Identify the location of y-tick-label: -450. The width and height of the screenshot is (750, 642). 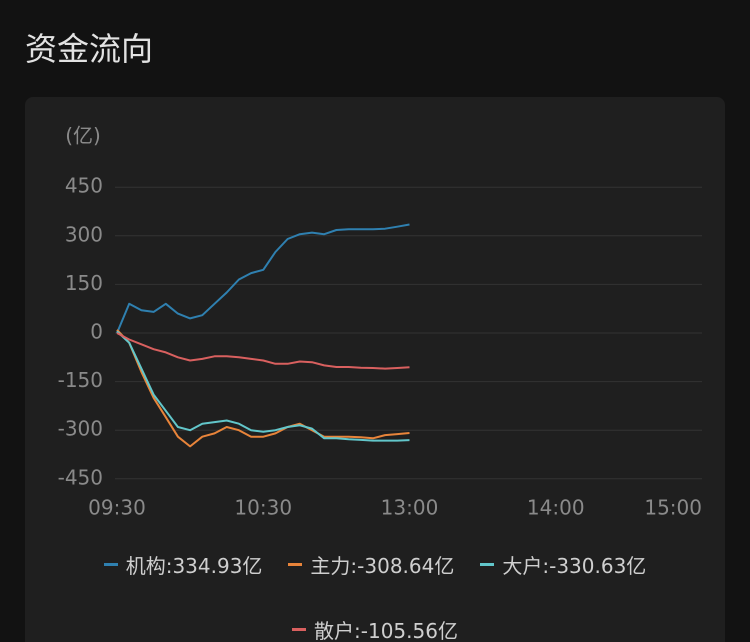
(80, 477).